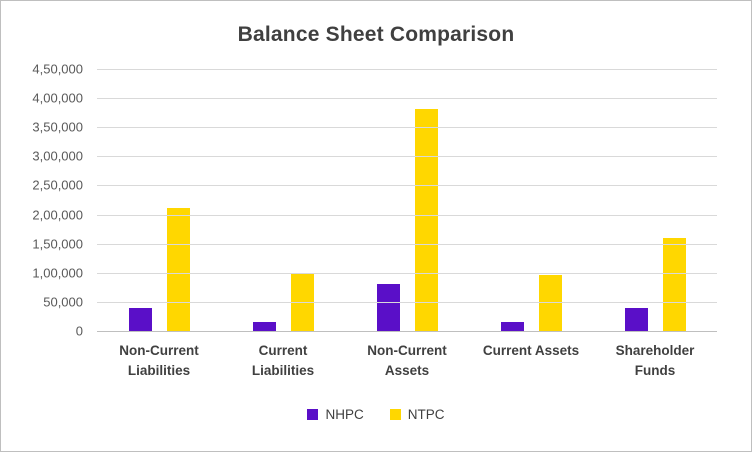  I want to click on x-category-3: Current Assets, so click(531, 360).